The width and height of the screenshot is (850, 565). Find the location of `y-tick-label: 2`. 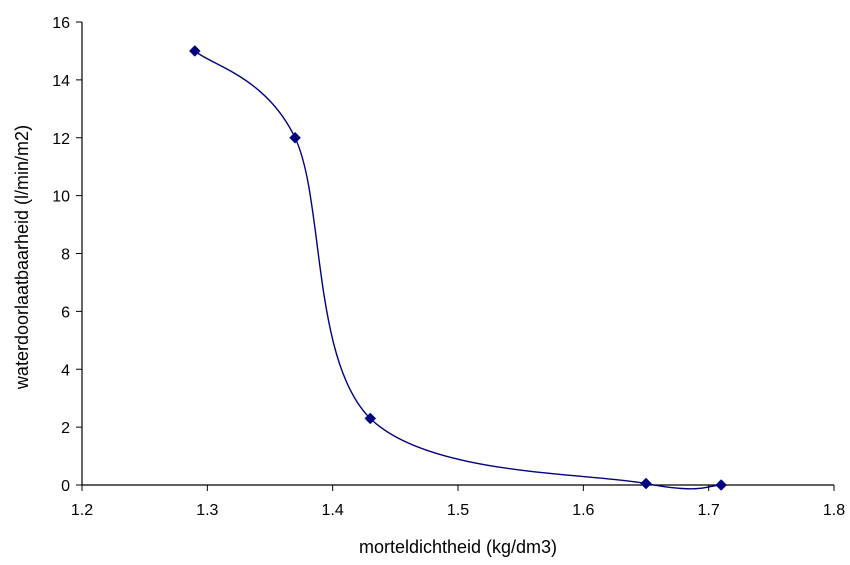

y-tick-label: 2 is located at coordinates (65, 428).